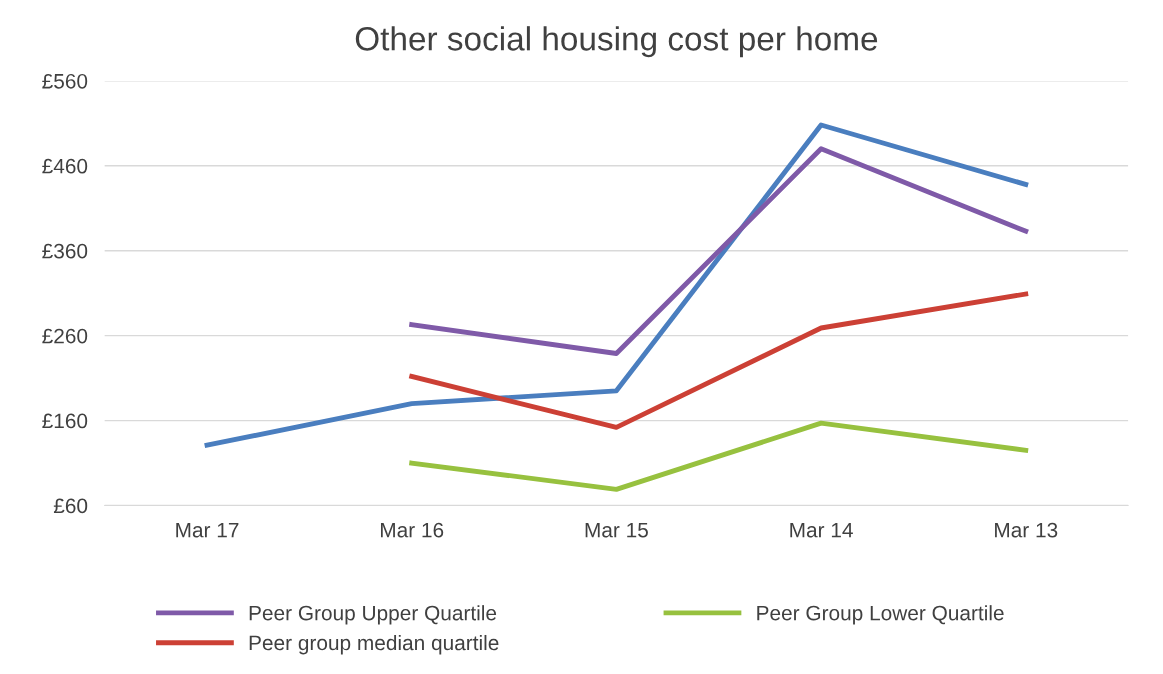  I want to click on x-tick-label: Mar 16, so click(412, 530).